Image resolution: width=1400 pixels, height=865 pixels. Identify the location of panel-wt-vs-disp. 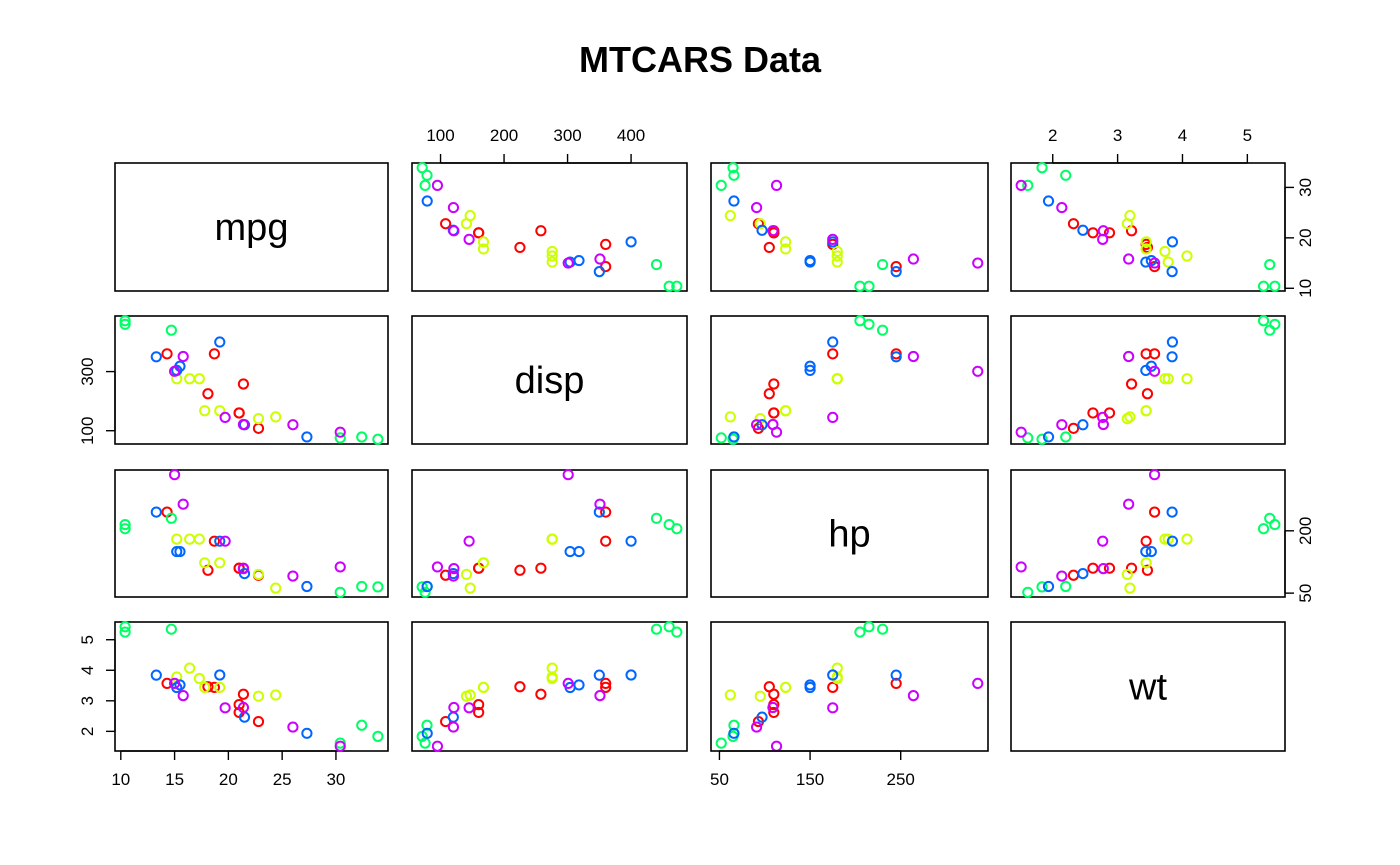
(549, 686).